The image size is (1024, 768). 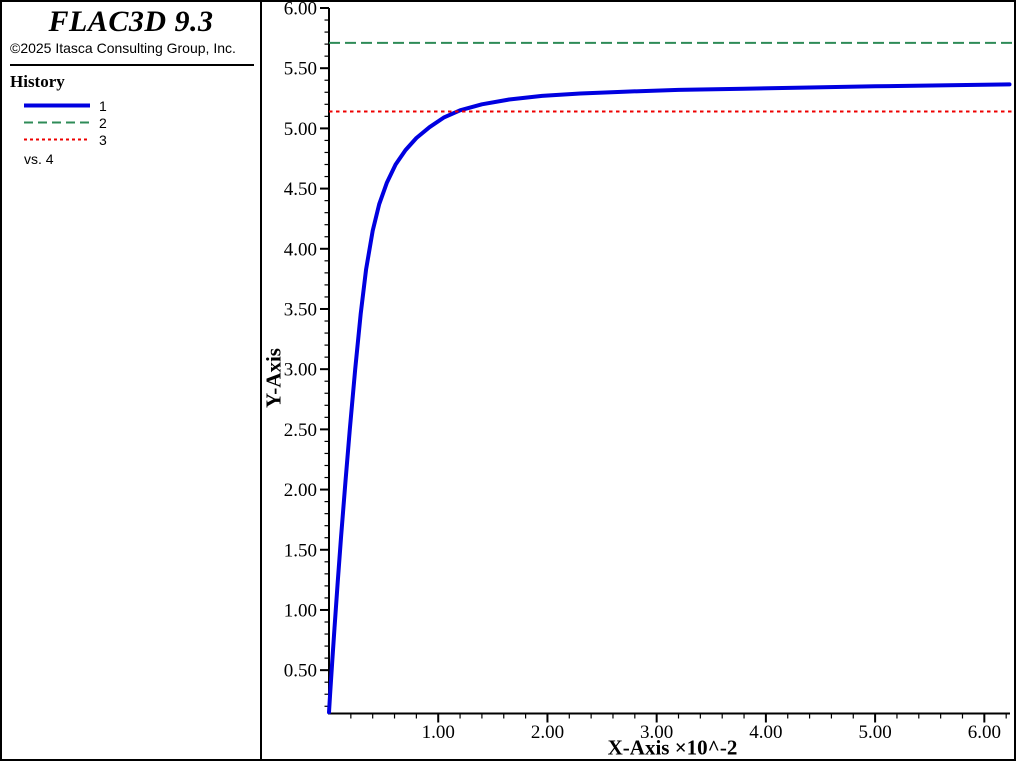 What do you see at coordinates (874, 732) in the screenshot?
I see `x-tick-label: 5.00` at bounding box center [874, 732].